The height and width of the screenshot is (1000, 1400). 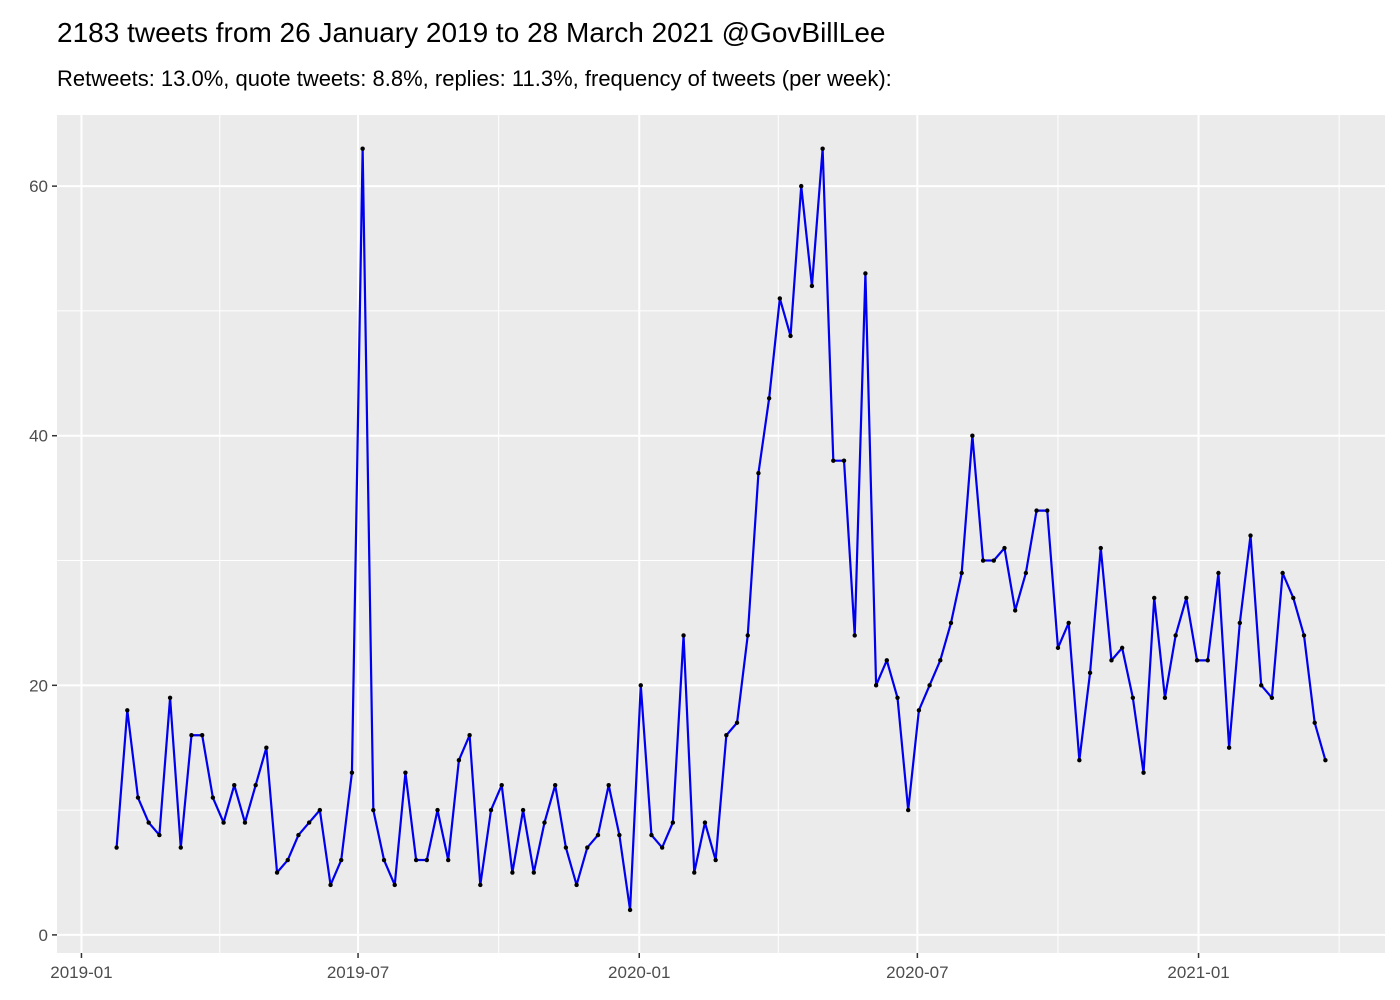 What do you see at coordinates (358, 972) in the screenshot?
I see `x-tick-label: 2019-07` at bounding box center [358, 972].